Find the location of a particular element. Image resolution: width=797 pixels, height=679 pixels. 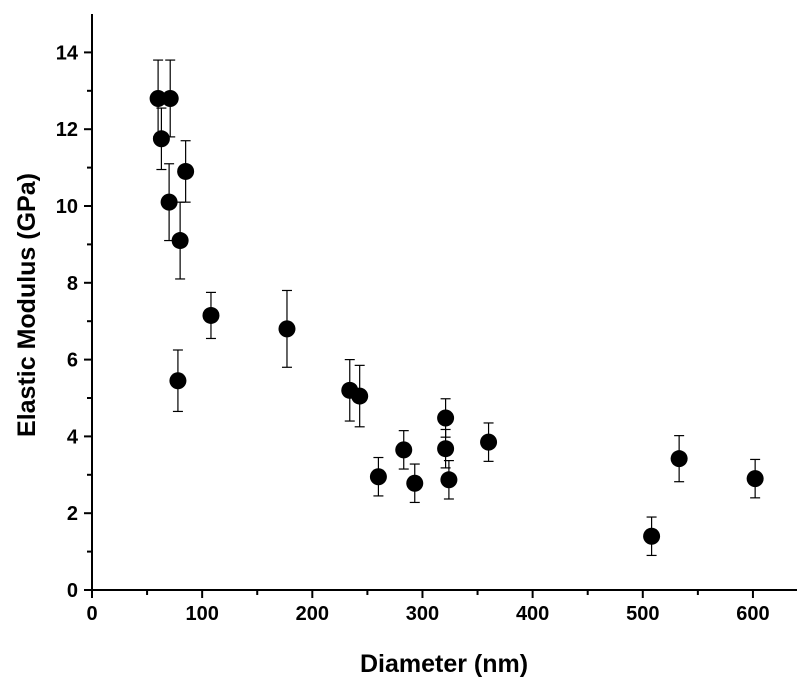

y-tick-label: 6 is located at coordinates (72, 361).